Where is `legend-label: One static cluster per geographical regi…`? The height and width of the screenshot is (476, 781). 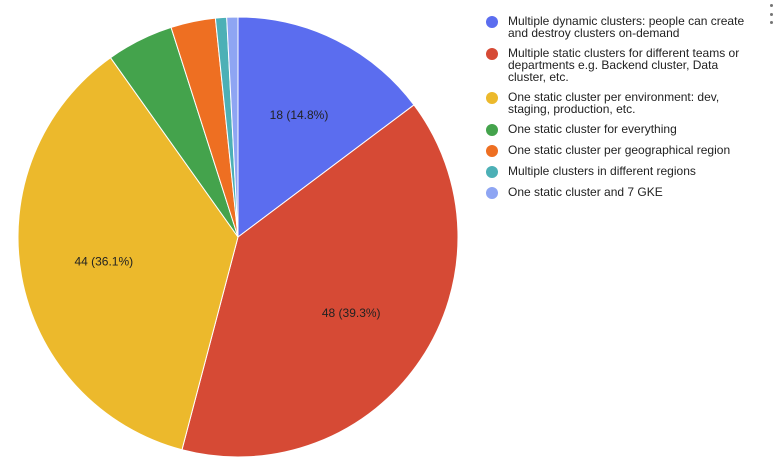 legend-label: One static cluster per geographical regi… is located at coordinates (619, 150).